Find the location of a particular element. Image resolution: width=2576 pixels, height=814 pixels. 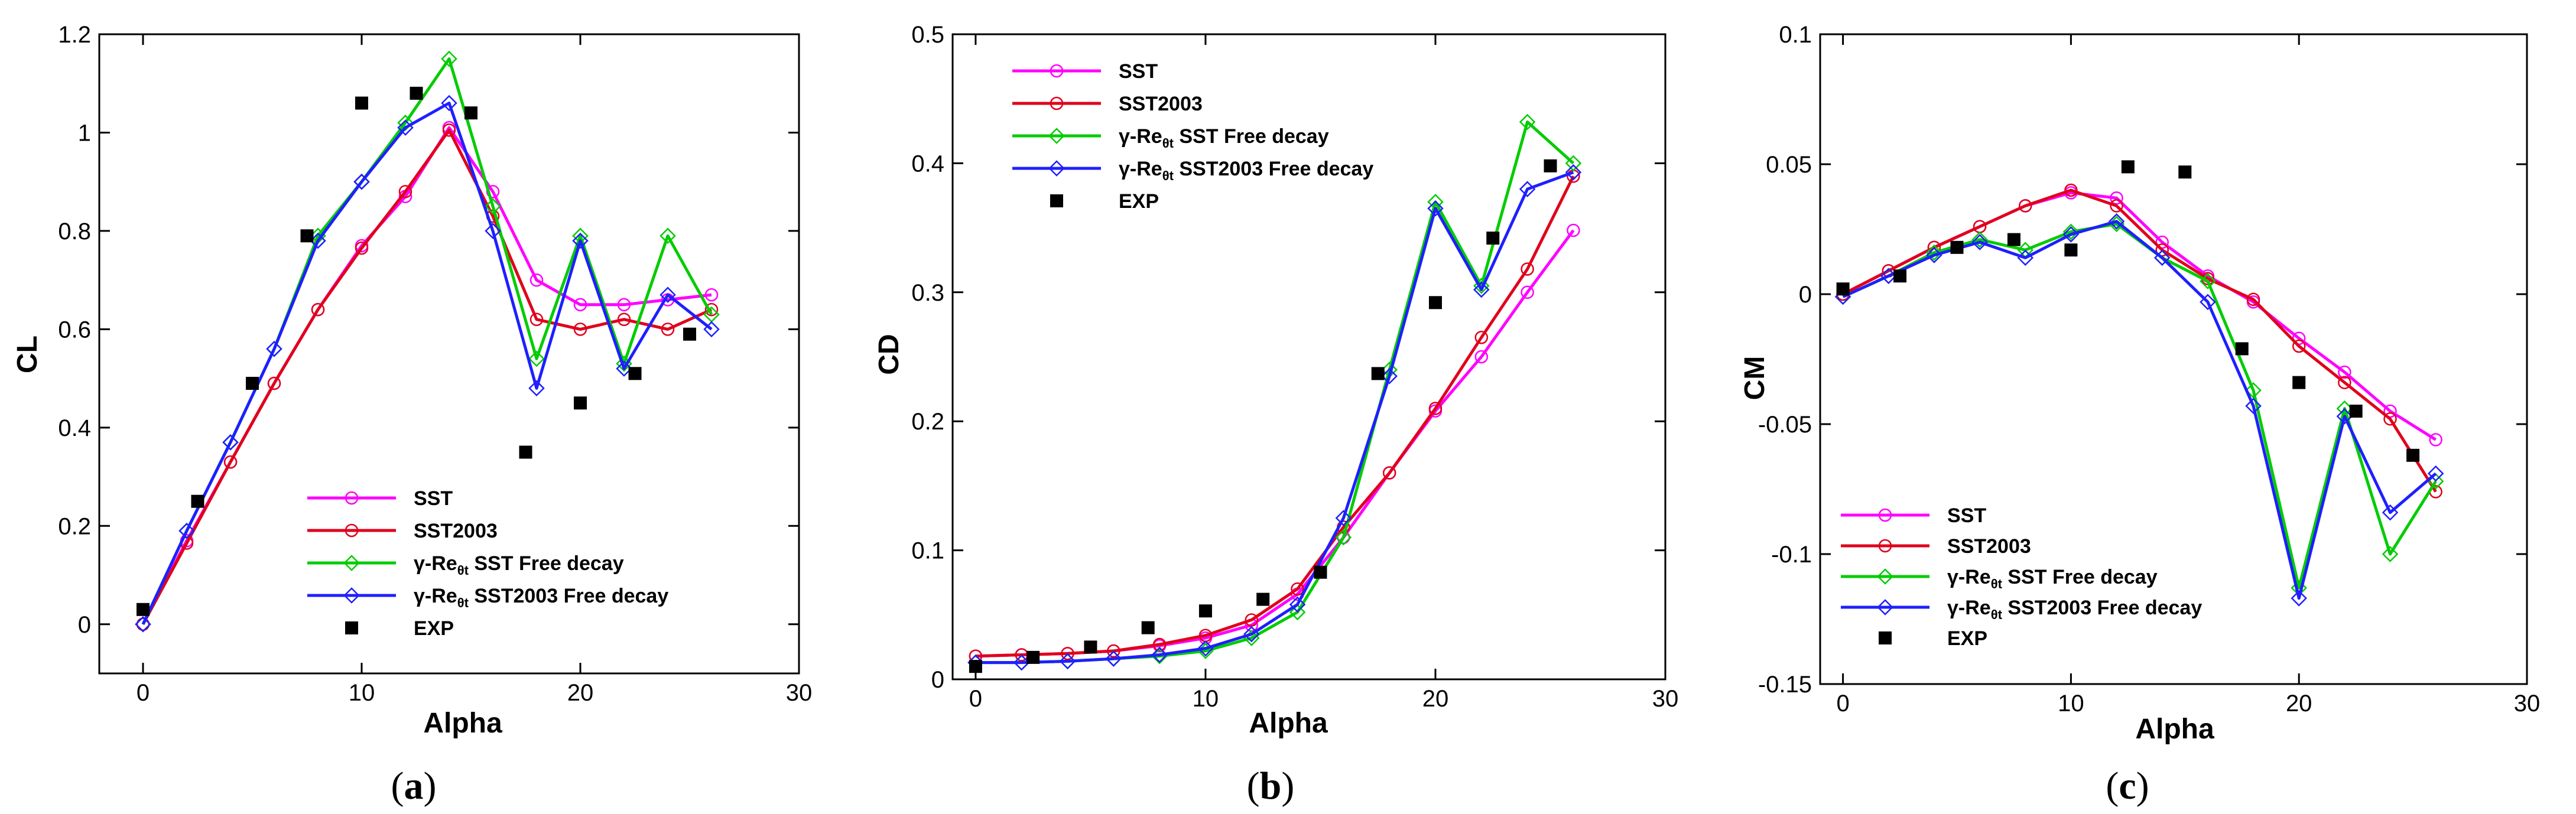

panel-c-xtick-label: 0 is located at coordinates (1842, 704).